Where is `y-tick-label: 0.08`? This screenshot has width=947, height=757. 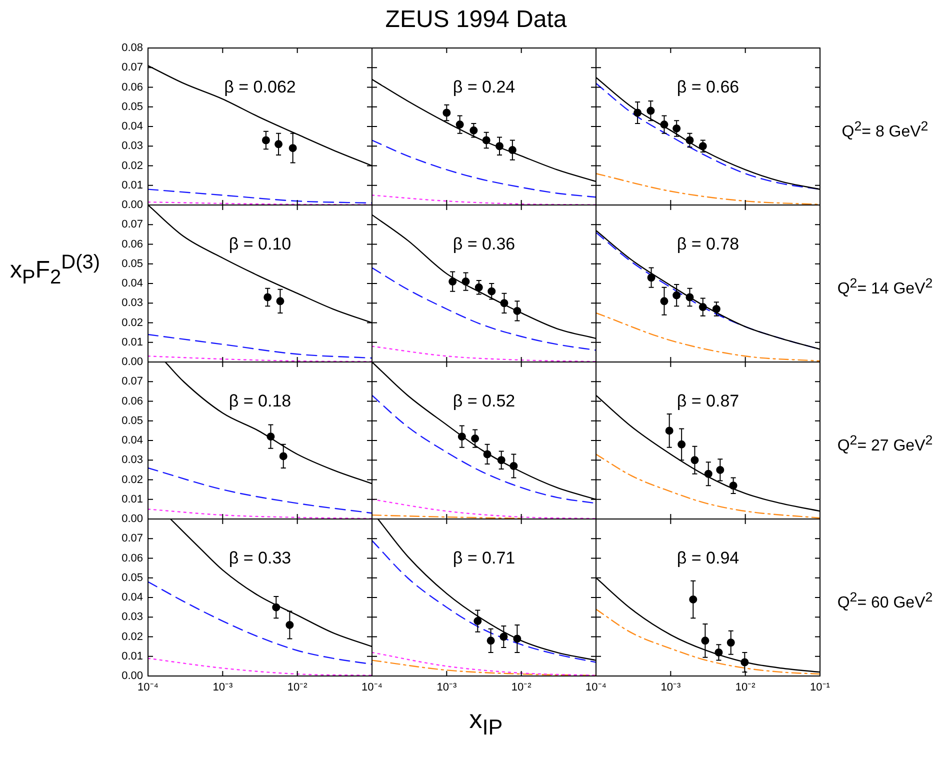 y-tick-label: 0.08 is located at coordinates (132, 48).